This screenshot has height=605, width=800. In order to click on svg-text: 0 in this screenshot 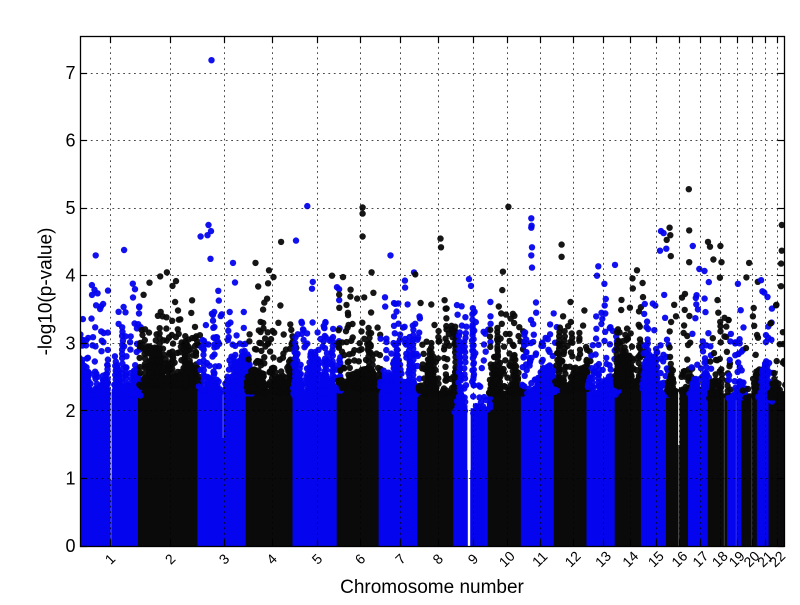, I will do `click(70, 546)`.